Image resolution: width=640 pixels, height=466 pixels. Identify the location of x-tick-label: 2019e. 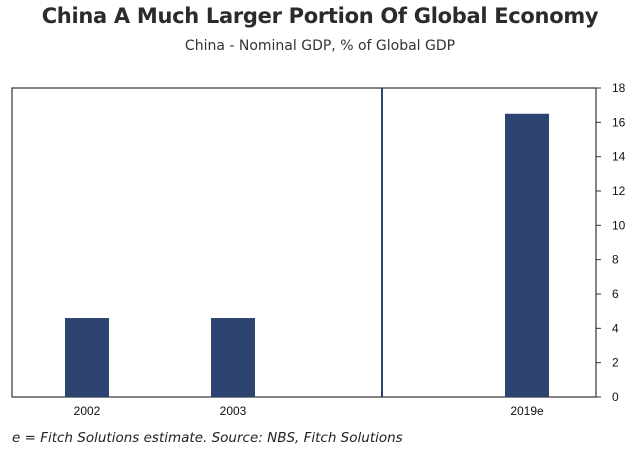
(527, 411).